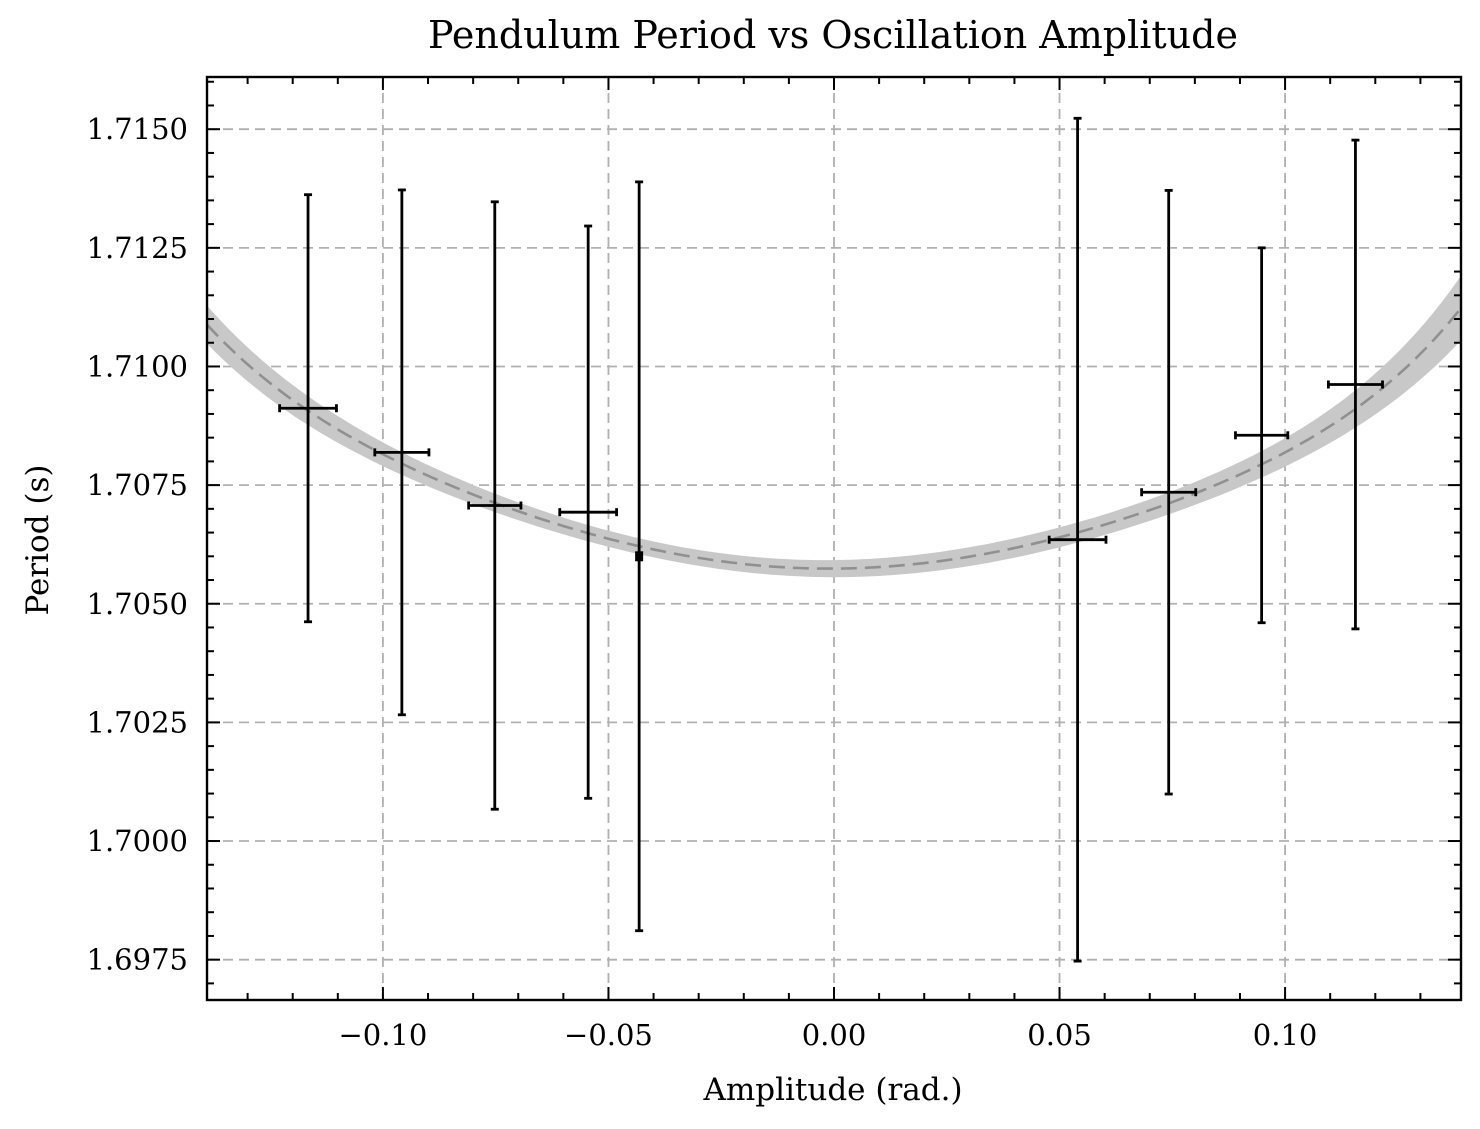 This screenshot has width=1480, height=1129. What do you see at coordinates (608, 1035) in the screenshot?
I see `x-tick-label: −0.05` at bounding box center [608, 1035].